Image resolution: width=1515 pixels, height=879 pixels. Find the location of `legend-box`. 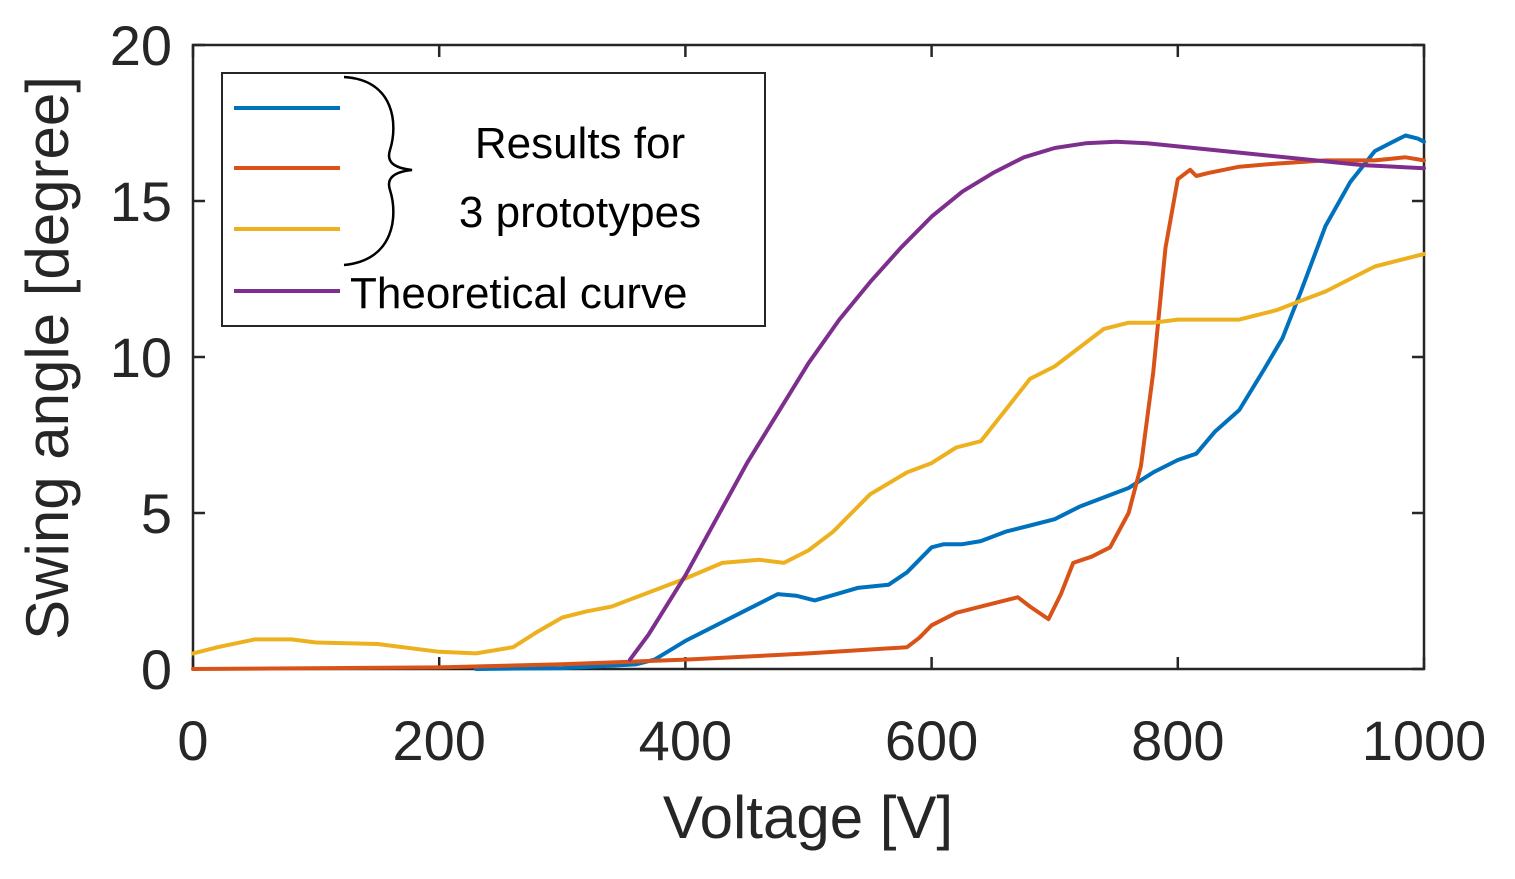

legend-box is located at coordinates (493, 199).